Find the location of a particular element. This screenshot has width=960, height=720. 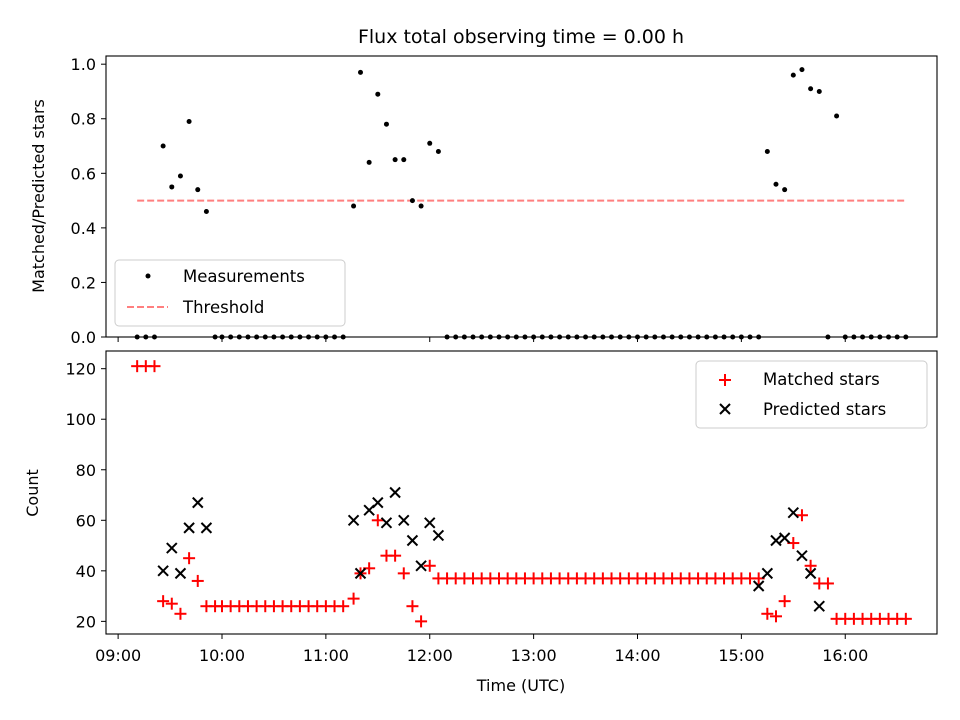

top-y-tick-label: 0.6 is located at coordinates (83, 173).